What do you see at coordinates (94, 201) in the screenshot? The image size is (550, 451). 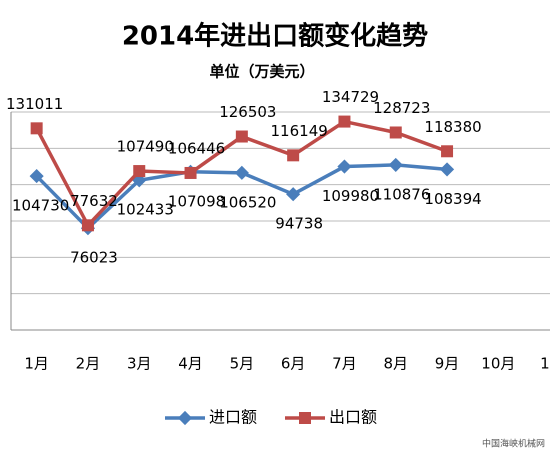 I see `data-label: 77632` at bounding box center [94, 201].